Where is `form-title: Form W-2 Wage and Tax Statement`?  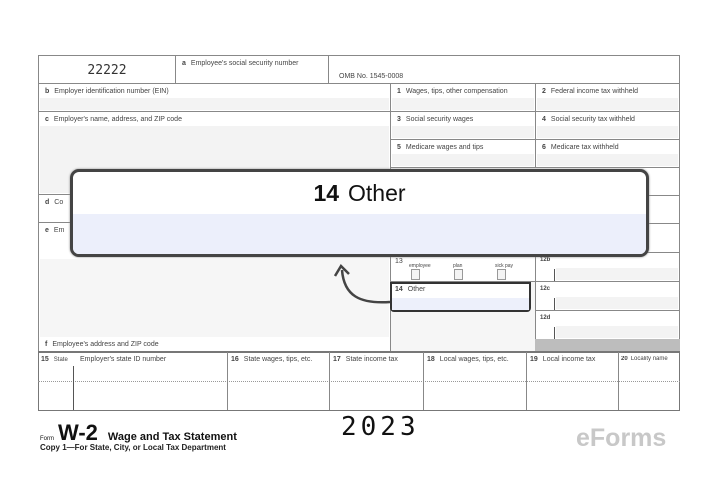
form-title: Form W-2 Wage and Tax Statement is located at coordinates (138, 433).